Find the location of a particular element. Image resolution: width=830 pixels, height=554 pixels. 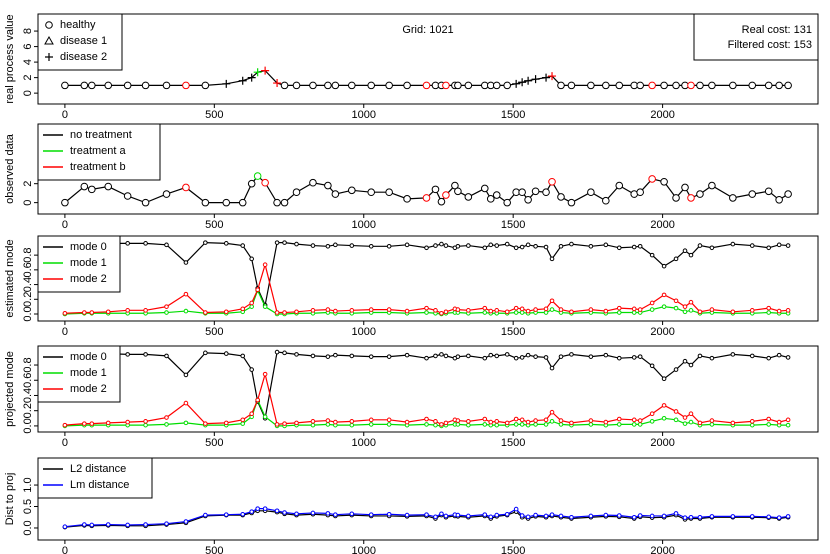

legend-label: healthy is located at coordinates (78, 25).